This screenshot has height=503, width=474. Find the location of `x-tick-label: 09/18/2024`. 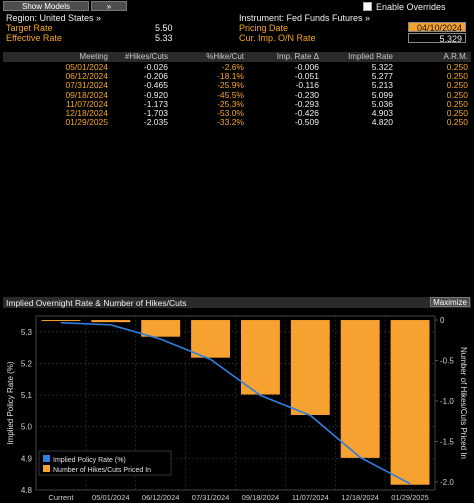

x-tick-label: 09/18/2024 is located at coordinates (261, 497).